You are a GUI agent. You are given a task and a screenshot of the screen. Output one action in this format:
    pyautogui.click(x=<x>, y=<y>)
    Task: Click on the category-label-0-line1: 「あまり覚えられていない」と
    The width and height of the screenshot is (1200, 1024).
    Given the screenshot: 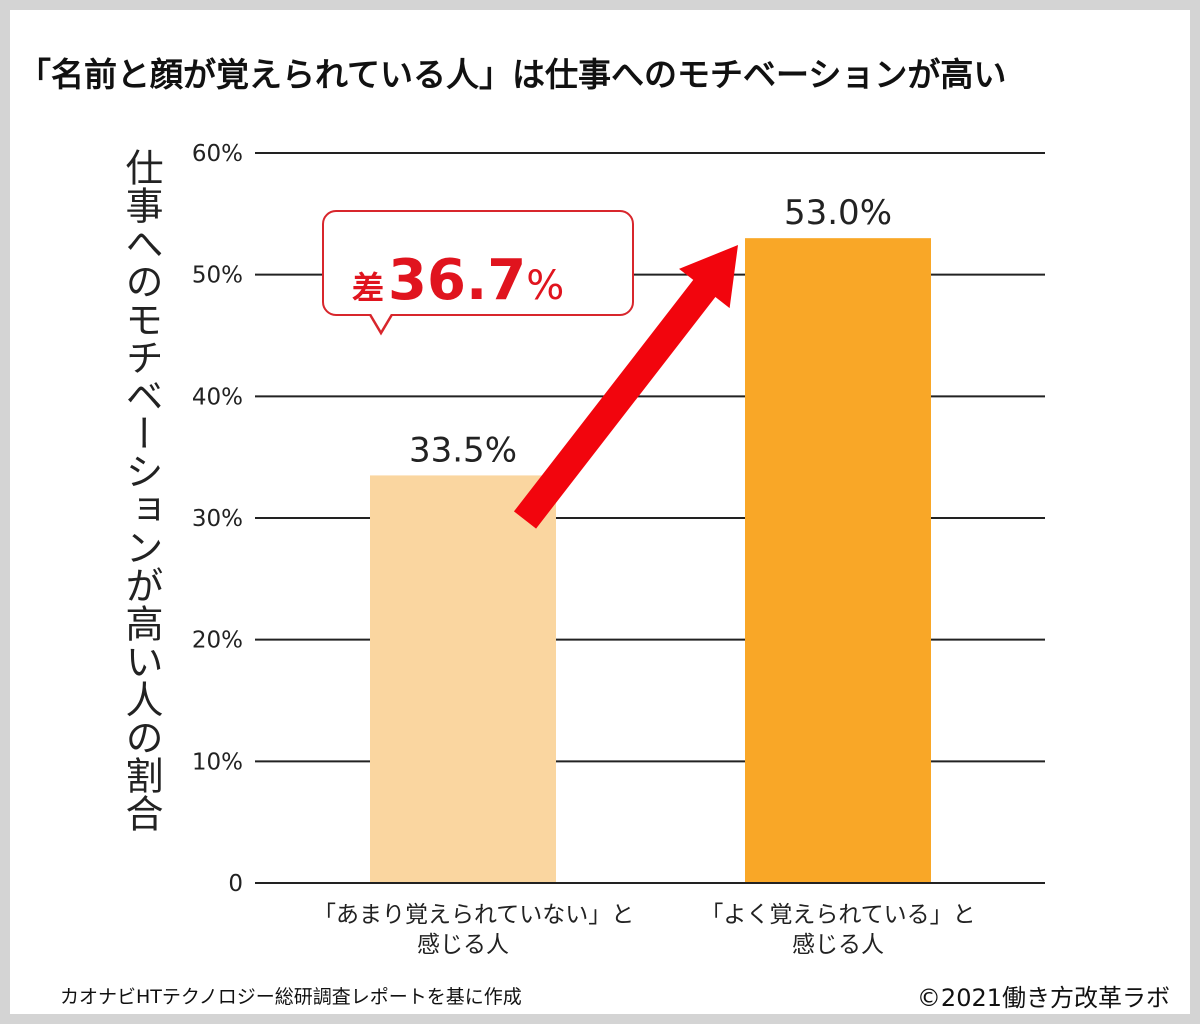 What is the action you would take?
    pyautogui.click(x=474, y=915)
    